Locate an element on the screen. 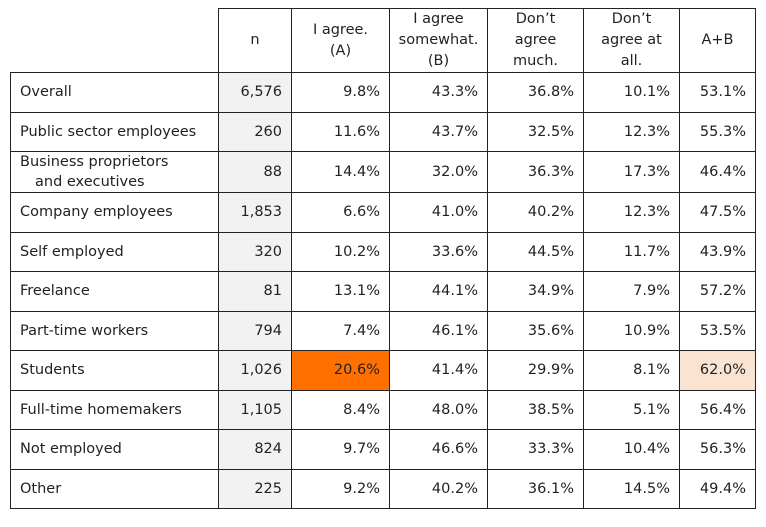 The height and width of the screenshot is (527, 766). column-header-b: I agree somewhat. (B) is located at coordinates (438, 40).